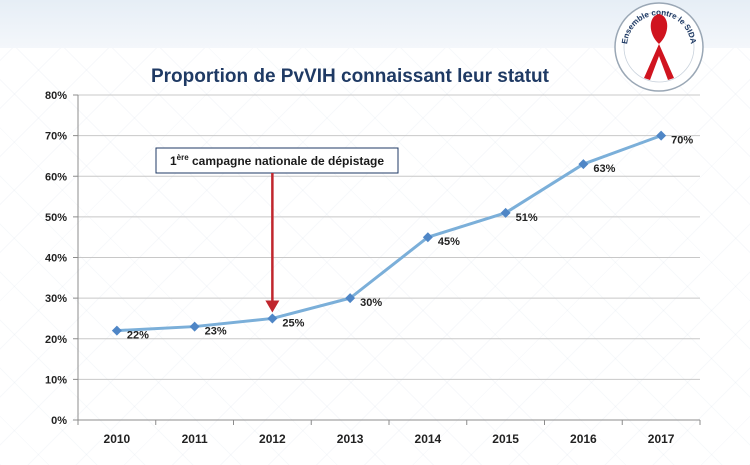 This screenshot has width=750, height=465. Describe the element at coordinates (428, 439) in the screenshot. I see `x-tick-label: 2014` at that location.